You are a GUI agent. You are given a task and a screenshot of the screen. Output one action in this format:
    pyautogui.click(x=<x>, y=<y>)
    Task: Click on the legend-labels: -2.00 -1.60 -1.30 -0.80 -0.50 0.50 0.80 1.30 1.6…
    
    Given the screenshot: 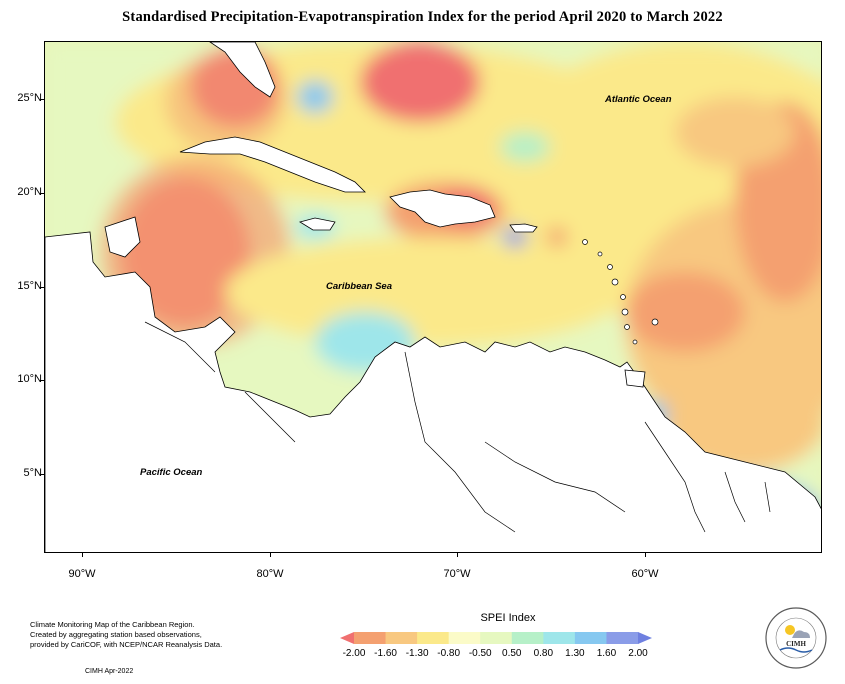 What is the action you would take?
    pyautogui.click(x=496, y=655)
    